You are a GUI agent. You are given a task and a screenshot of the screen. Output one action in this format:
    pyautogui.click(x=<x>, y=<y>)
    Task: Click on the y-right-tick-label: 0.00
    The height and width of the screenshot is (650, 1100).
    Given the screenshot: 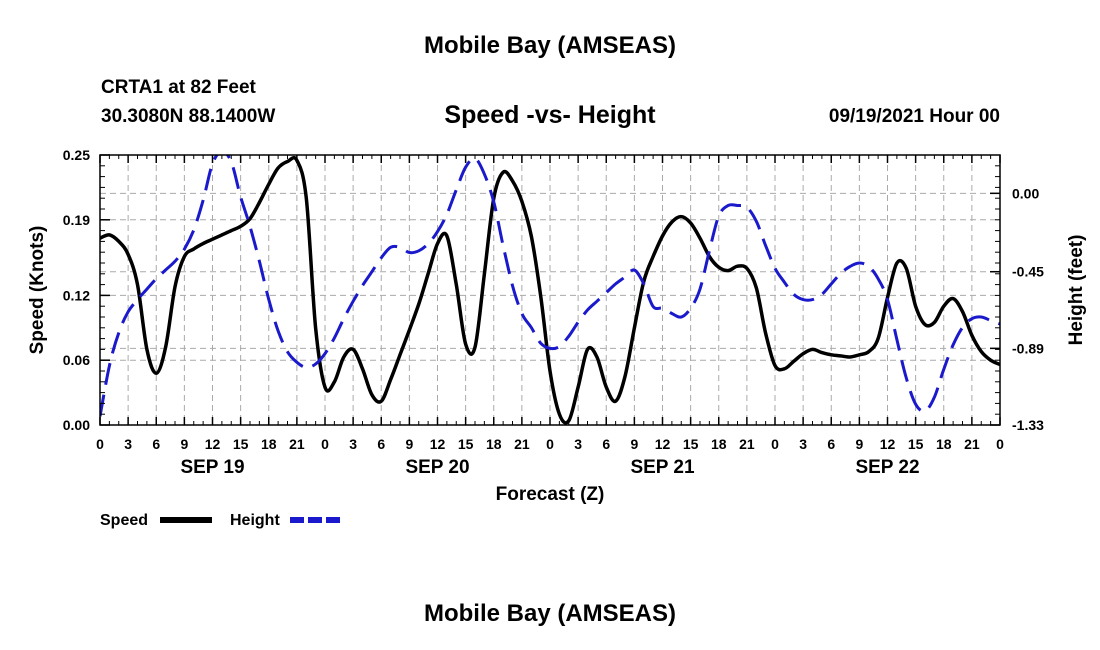 What is the action you would take?
    pyautogui.click(x=1025, y=193)
    